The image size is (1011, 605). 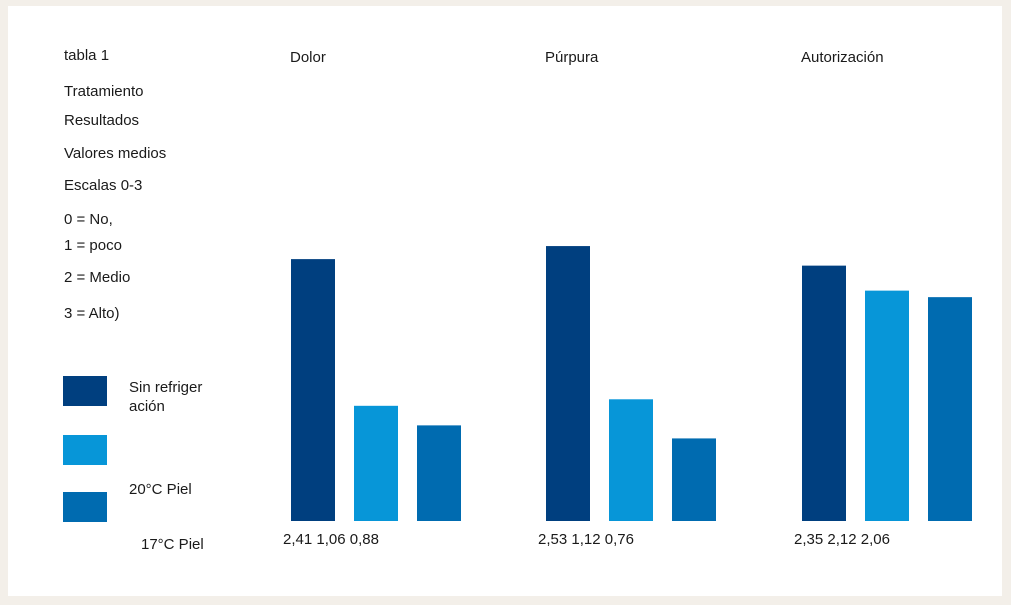 What do you see at coordinates (331, 539) in the screenshot?
I see `value-labels-dolor: 2,41 1,06 0,88` at bounding box center [331, 539].